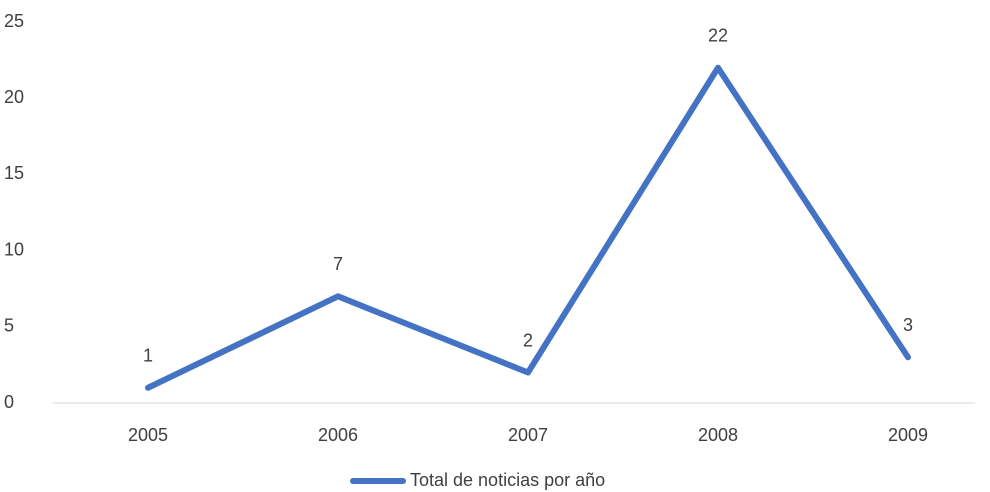  I want to click on data-label: 3, so click(908, 325).